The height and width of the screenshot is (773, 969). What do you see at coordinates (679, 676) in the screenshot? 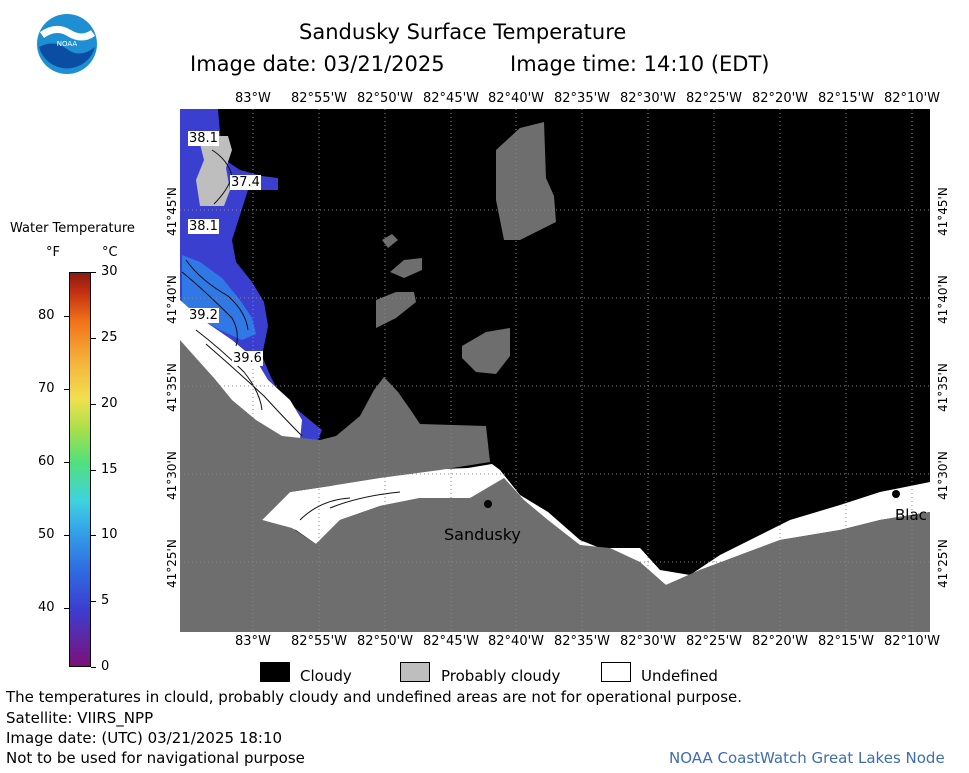
I see `legend-label-undefined: Undefined` at bounding box center [679, 676].